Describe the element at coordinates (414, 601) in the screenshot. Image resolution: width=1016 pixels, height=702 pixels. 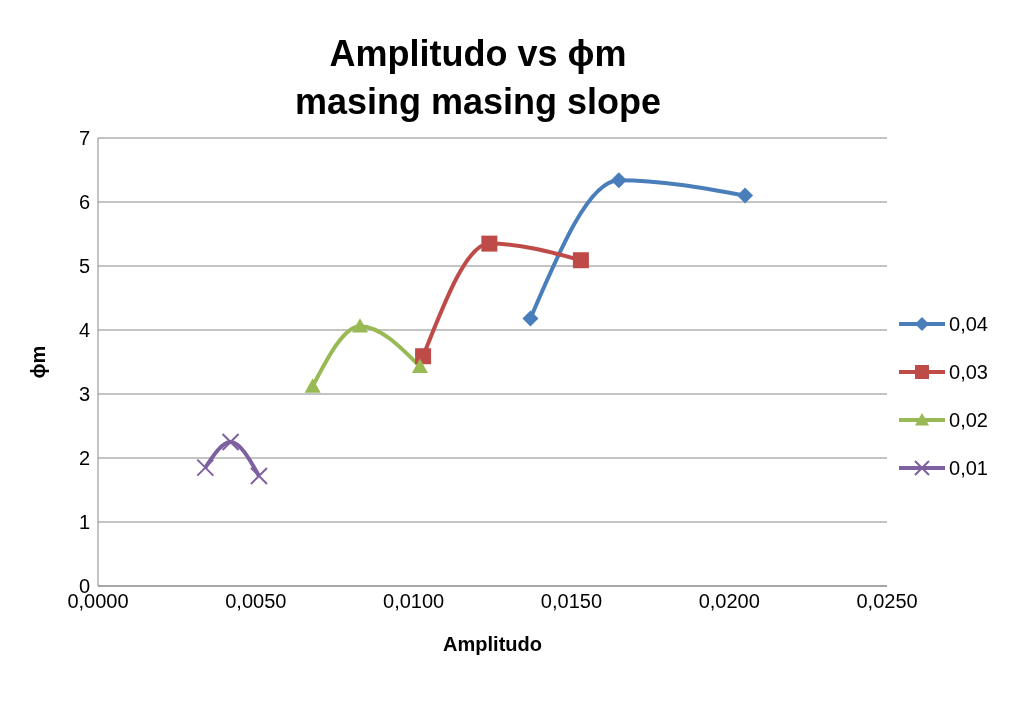
I see `x-tick-label: 0,0100` at that location.